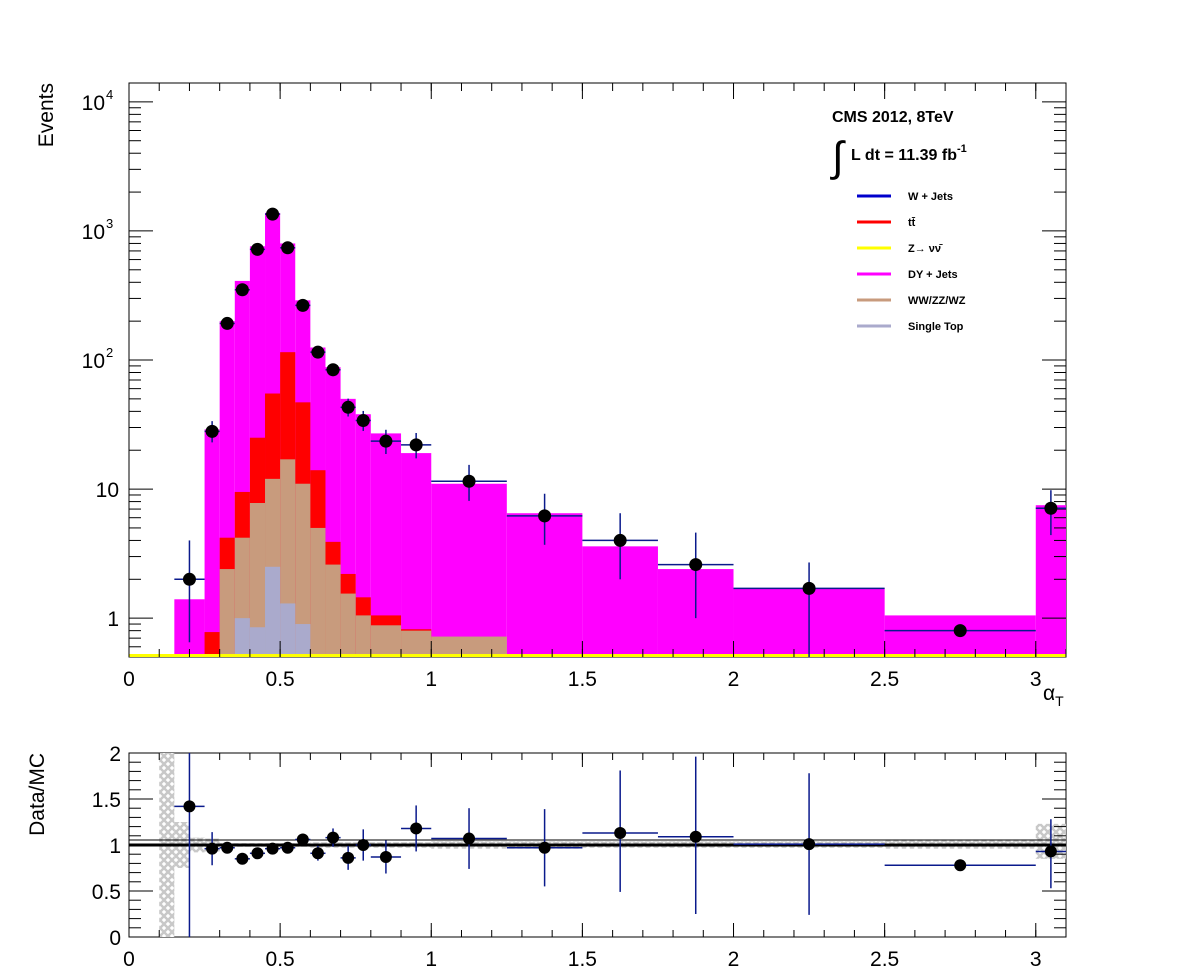 Image resolution: width=1196 pixels, height=972 pixels. Describe the element at coordinates (129, 679) in the screenshot. I see `x-tick-label: 0` at that location.